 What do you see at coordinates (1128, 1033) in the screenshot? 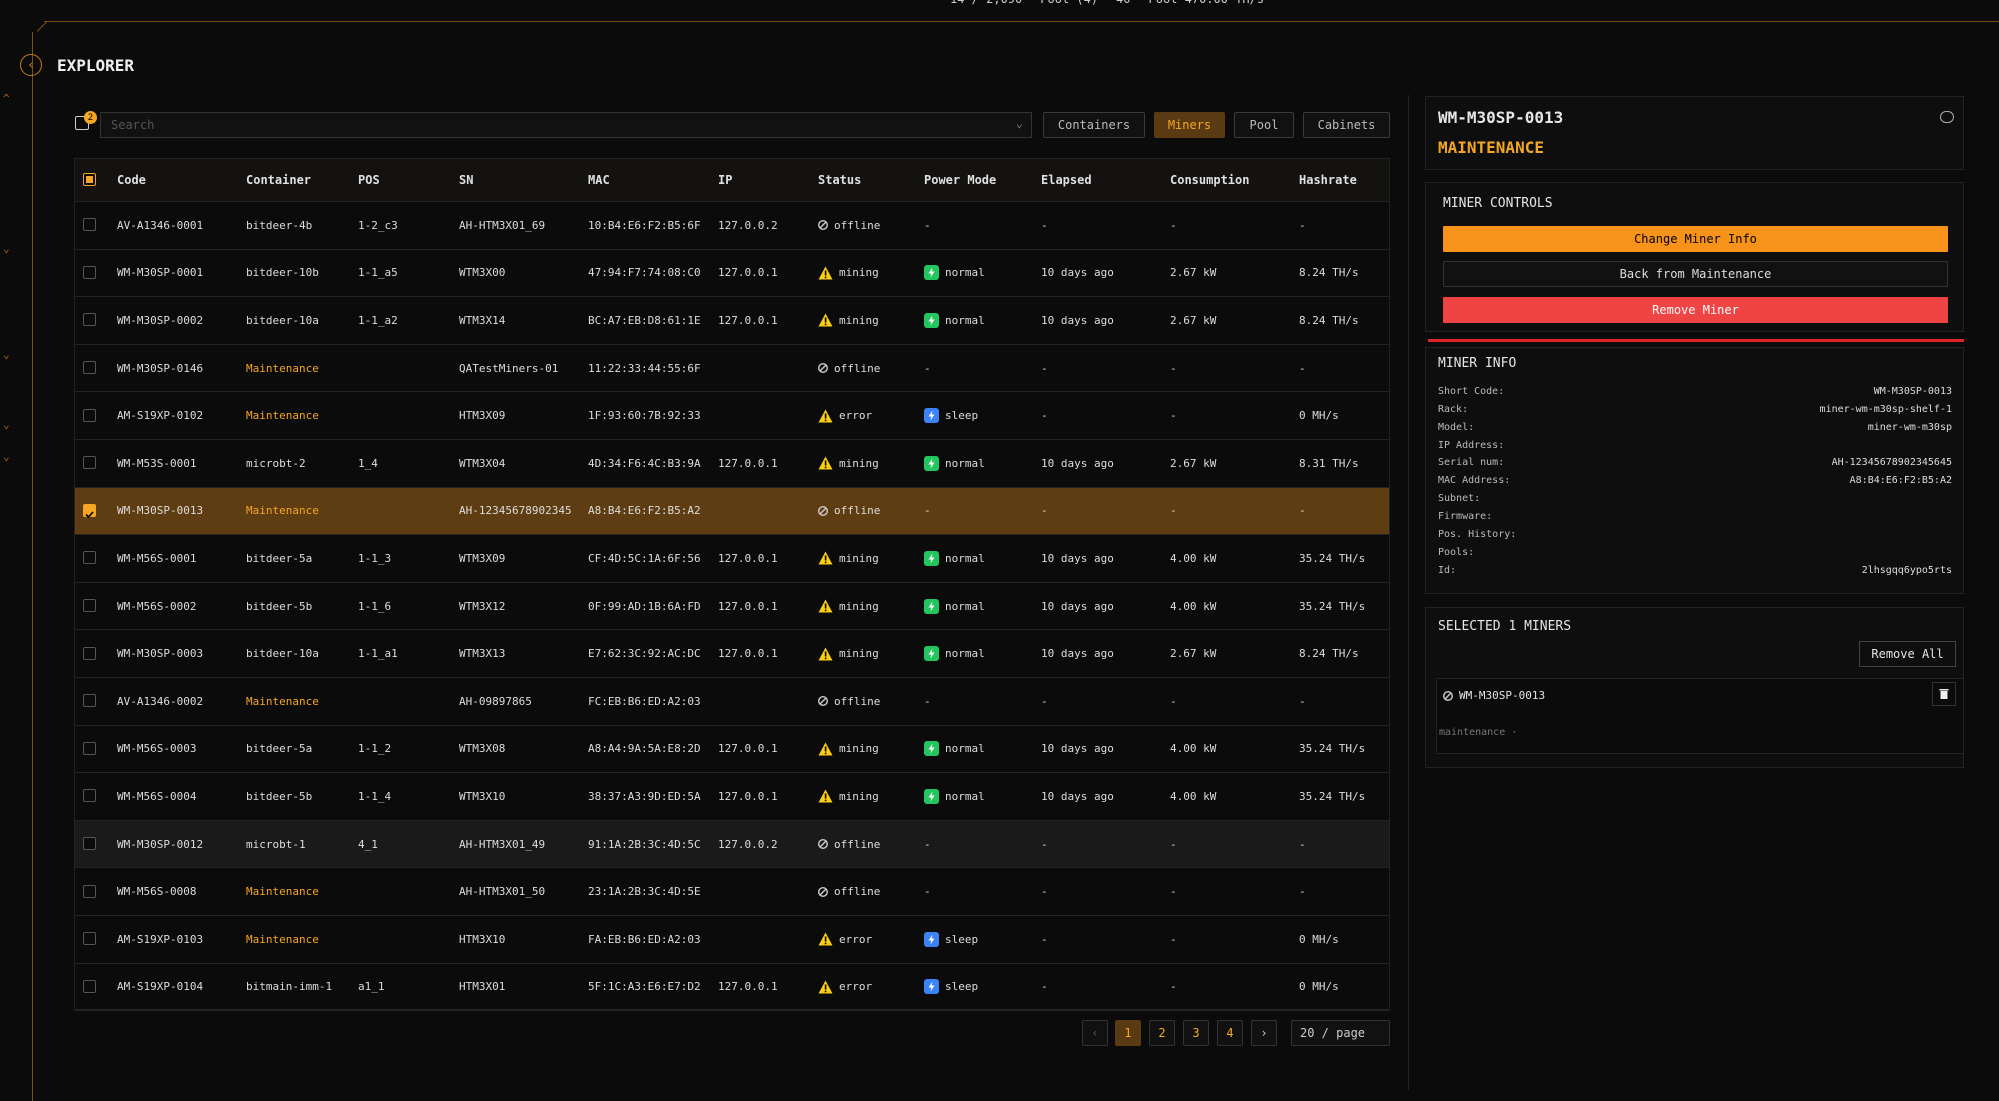
I see `page-button: 1` at bounding box center [1128, 1033].